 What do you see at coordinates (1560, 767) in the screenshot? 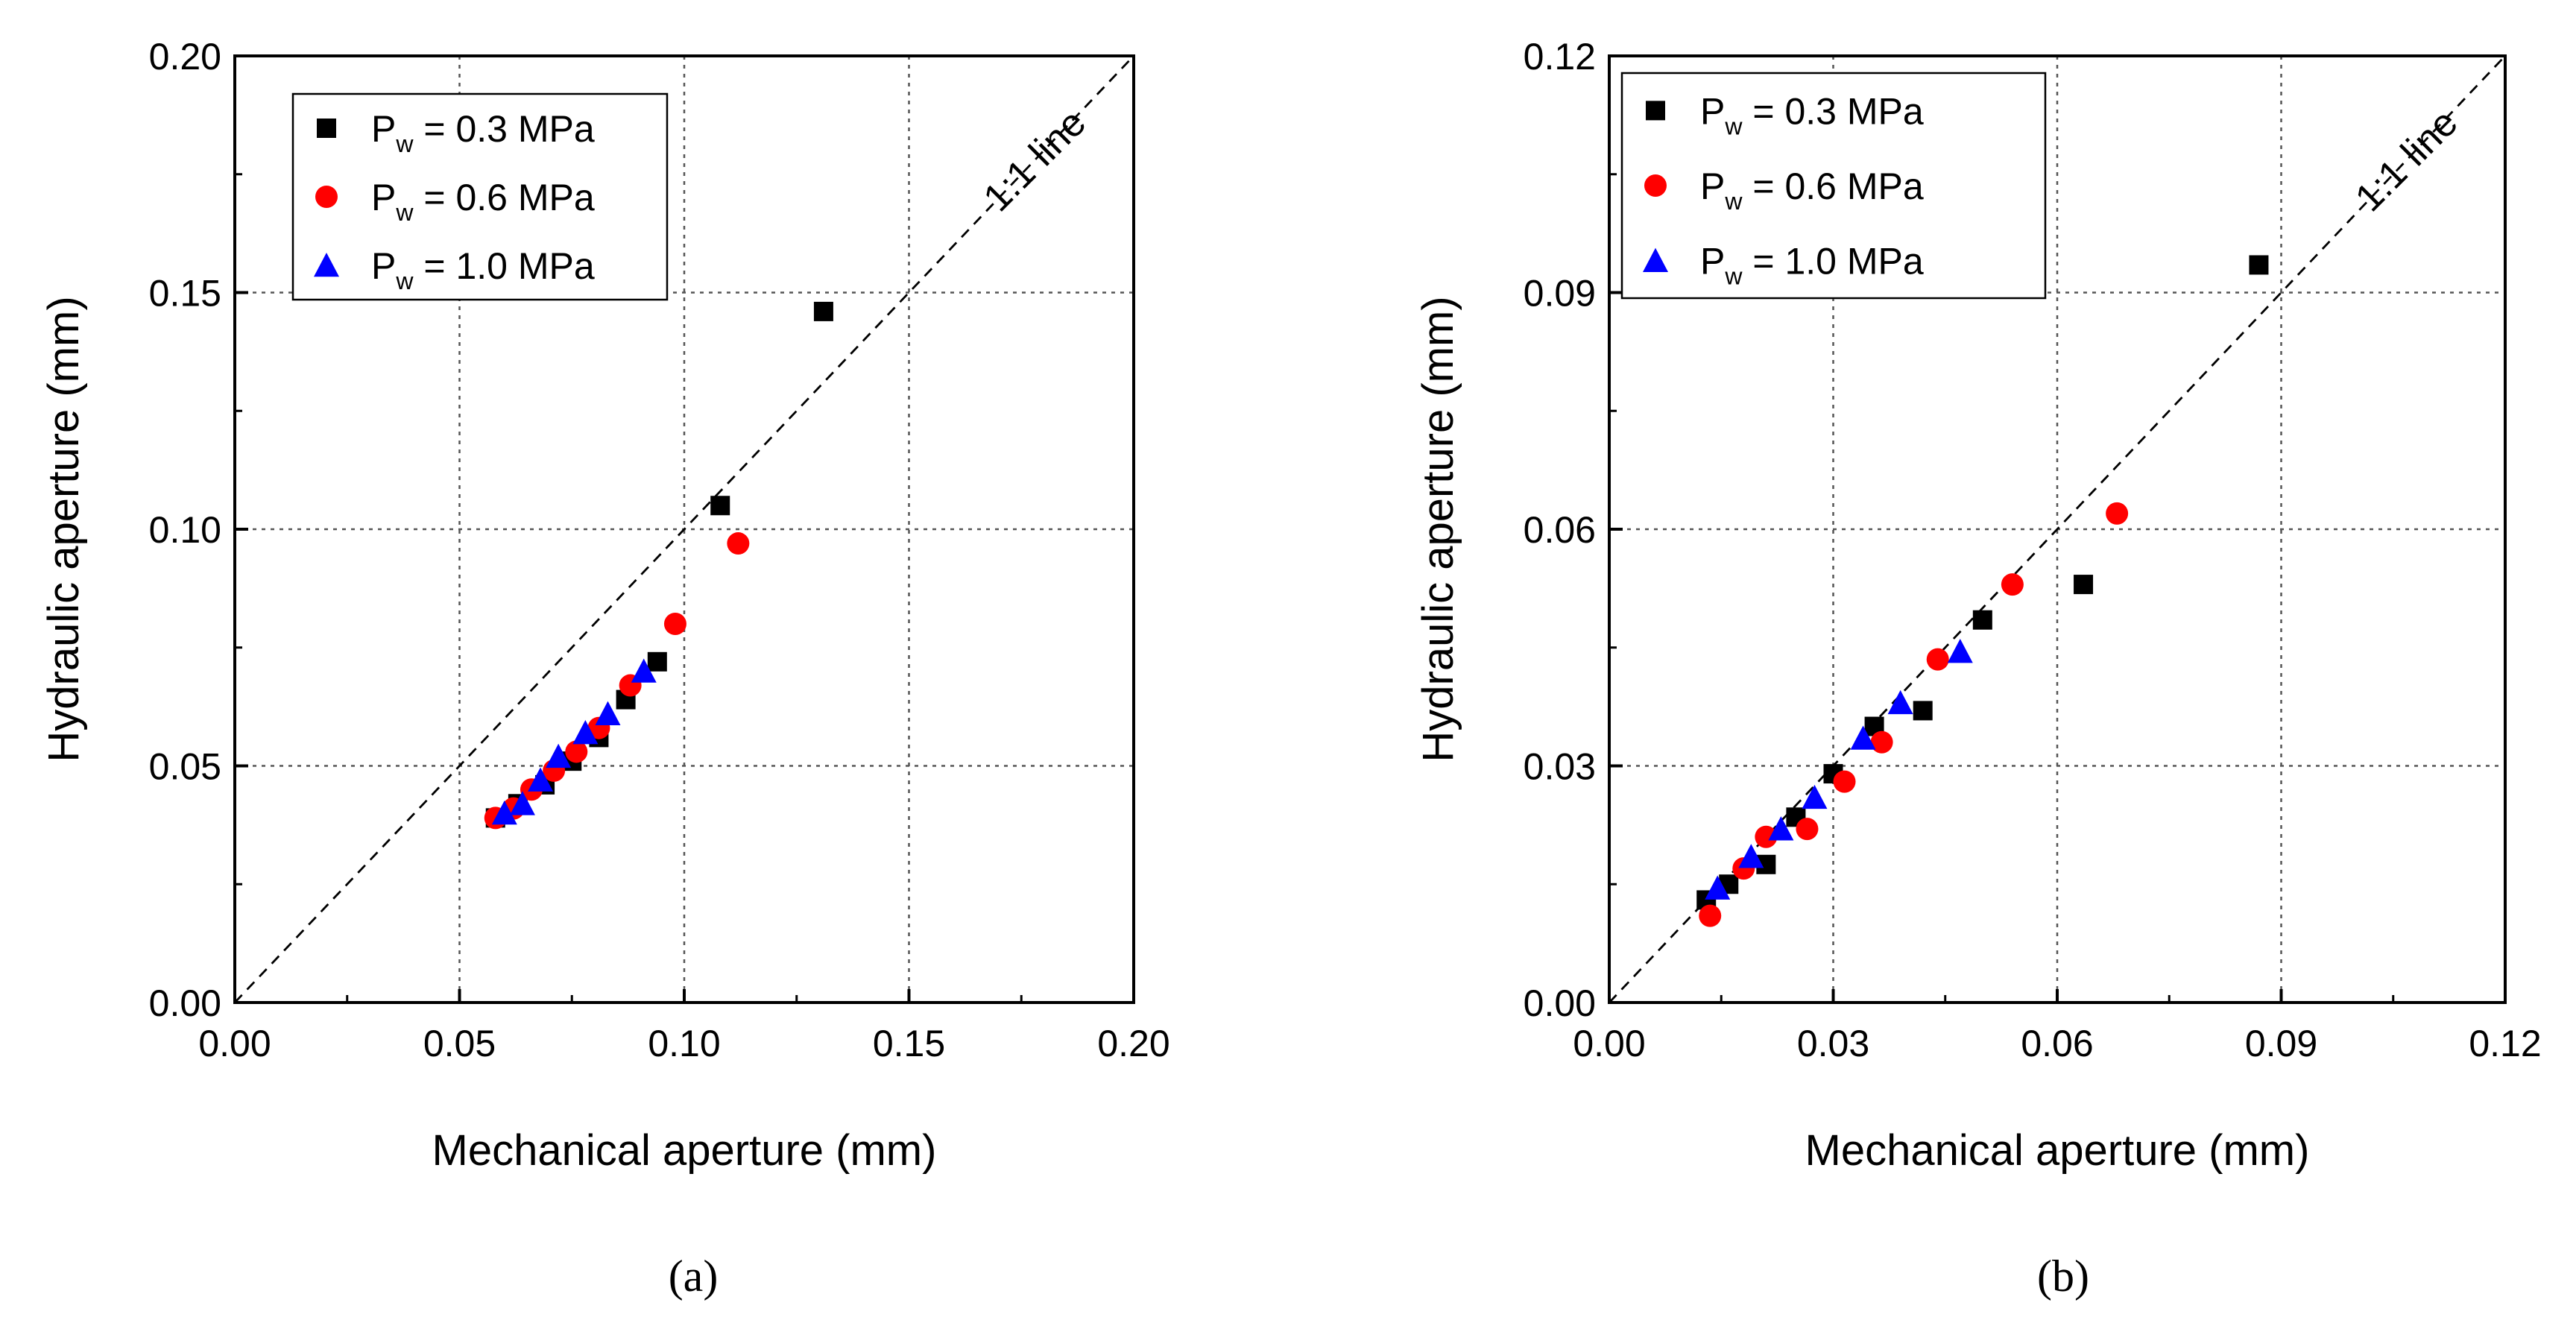
I see `y-tick-label: 0.03` at bounding box center [1560, 767].